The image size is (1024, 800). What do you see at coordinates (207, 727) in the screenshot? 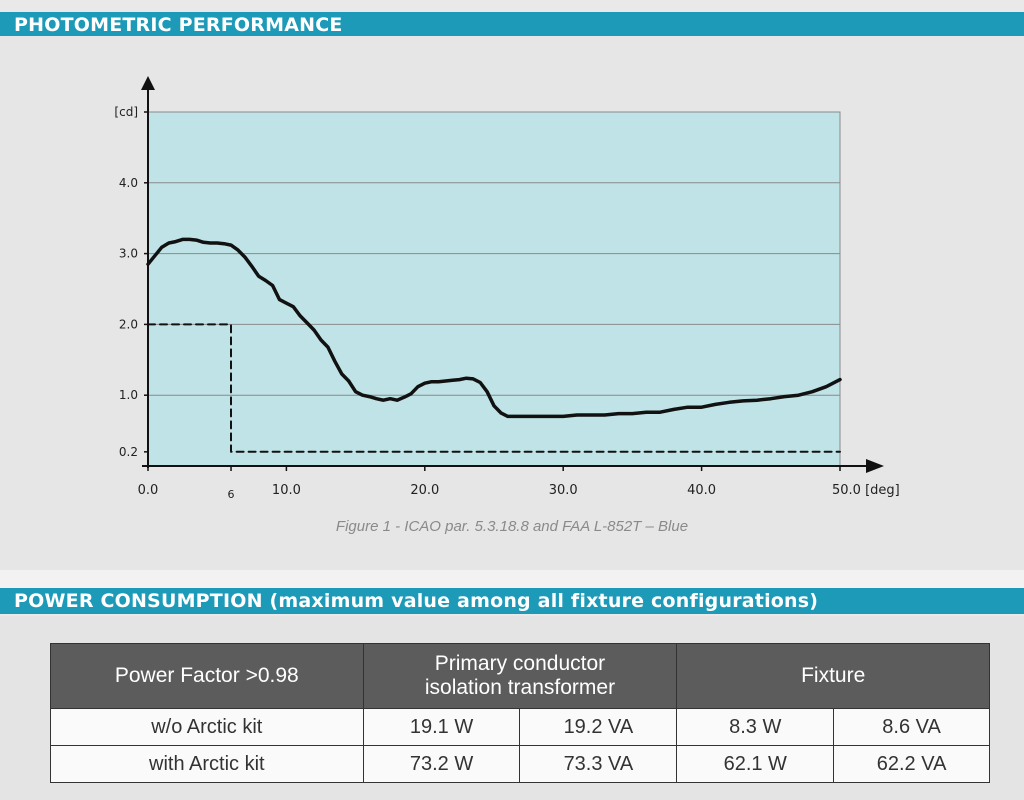
I see `row-label: w/o Arctic kit` at bounding box center [207, 727].